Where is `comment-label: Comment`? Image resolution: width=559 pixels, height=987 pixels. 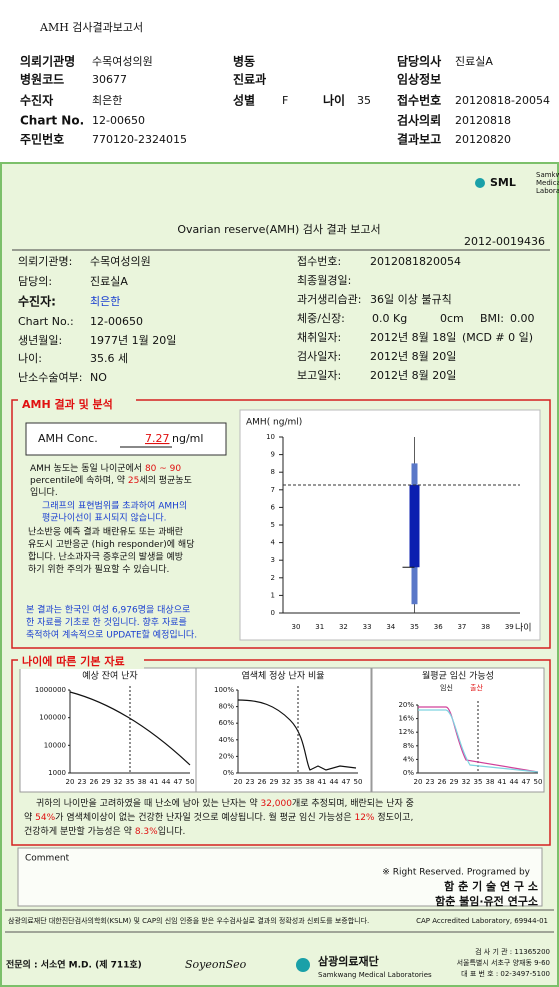
comment-label: Comment is located at coordinates (47, 859).